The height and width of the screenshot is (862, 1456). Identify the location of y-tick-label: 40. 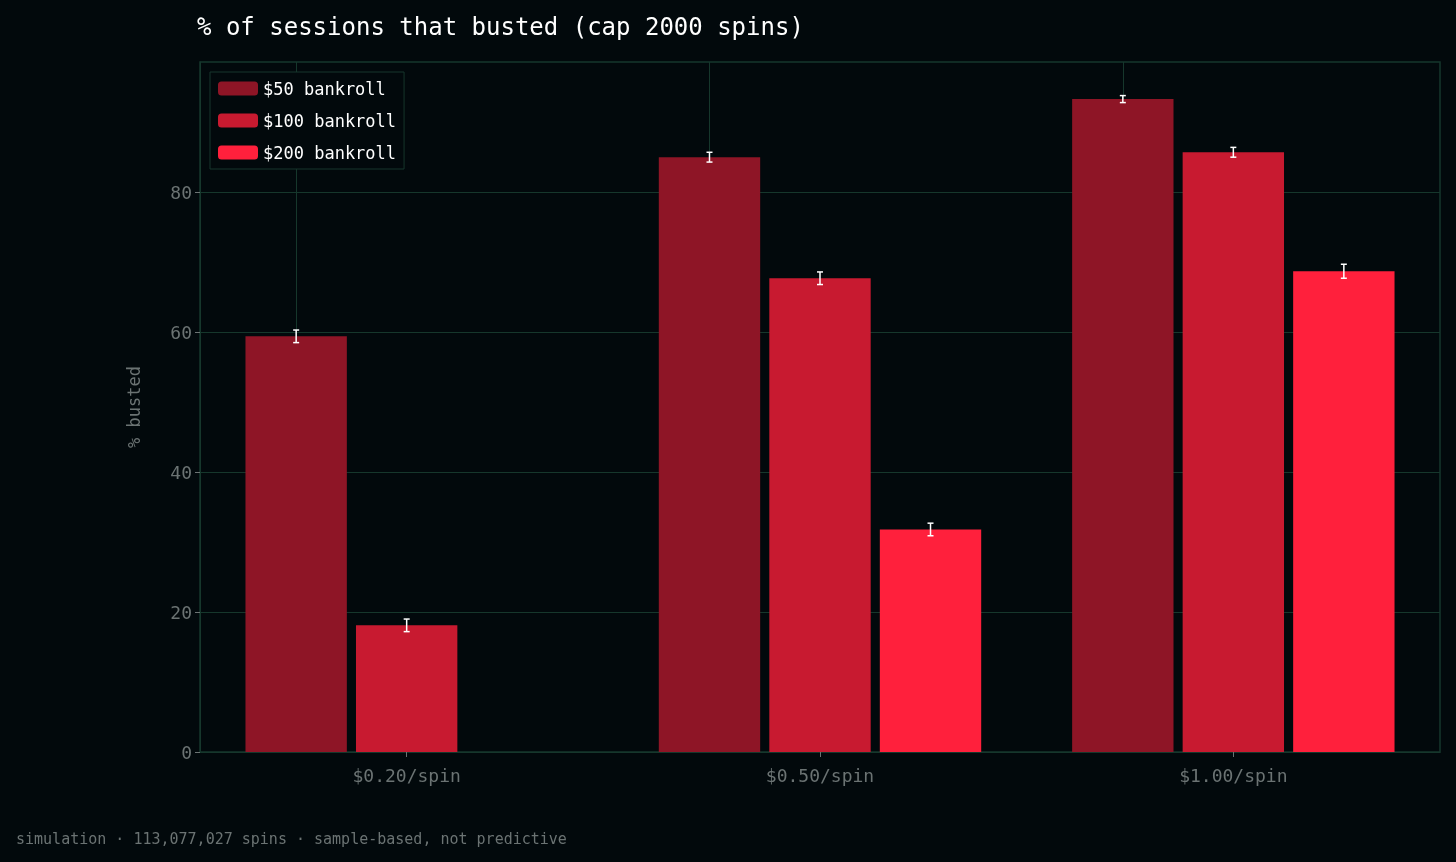
(181, 472).